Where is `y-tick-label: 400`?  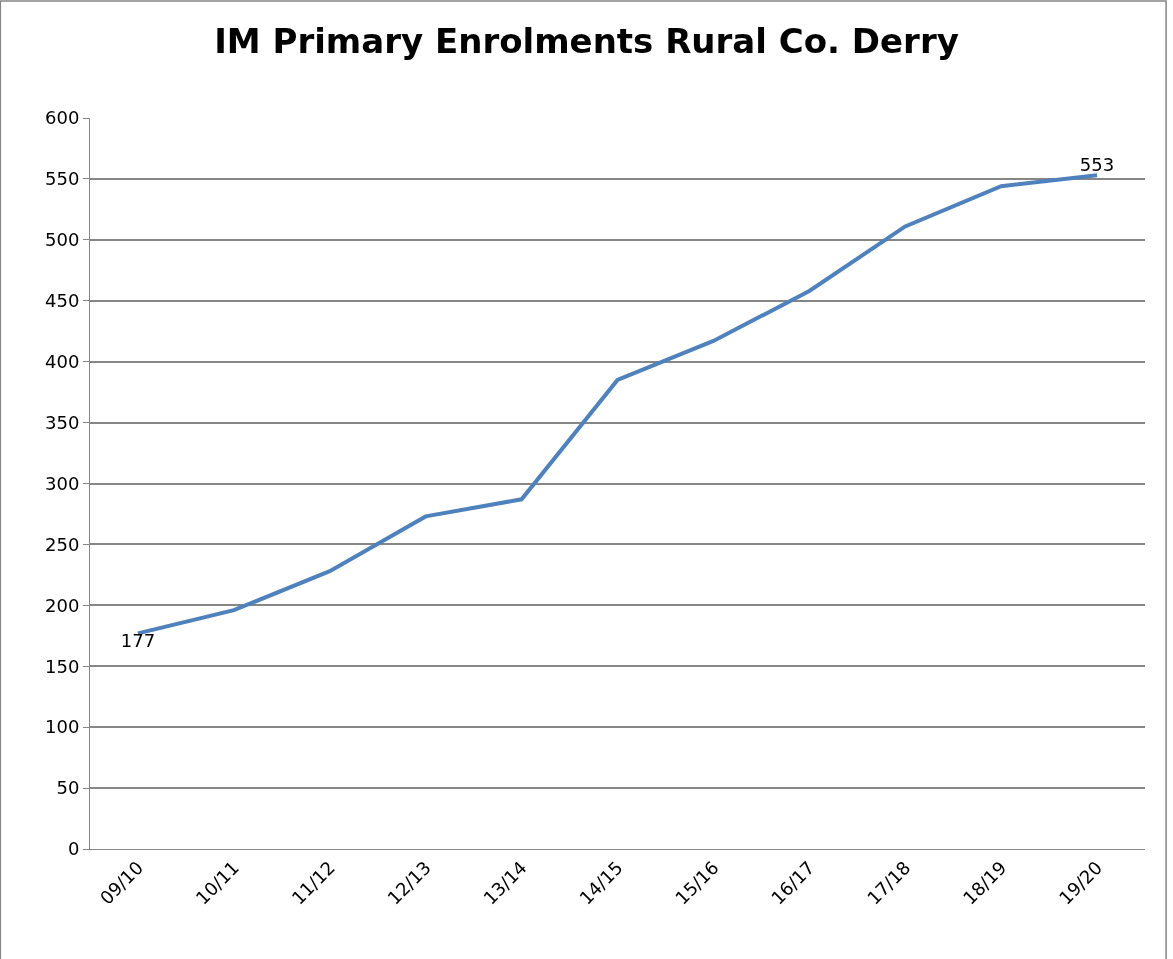 y-tick-label: 400 is located at coordinates (62, 361).